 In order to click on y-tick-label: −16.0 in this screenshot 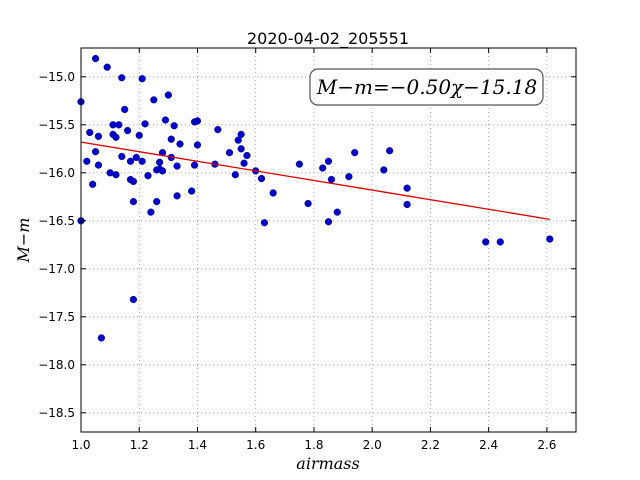, I will do `click(56, 173)`.